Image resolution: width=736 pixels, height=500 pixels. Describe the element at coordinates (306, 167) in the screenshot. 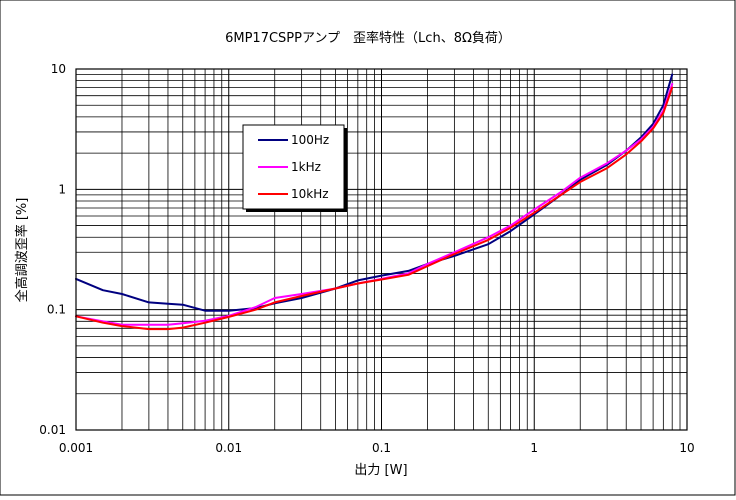

I see `legend-label: 1kHz` at that location.